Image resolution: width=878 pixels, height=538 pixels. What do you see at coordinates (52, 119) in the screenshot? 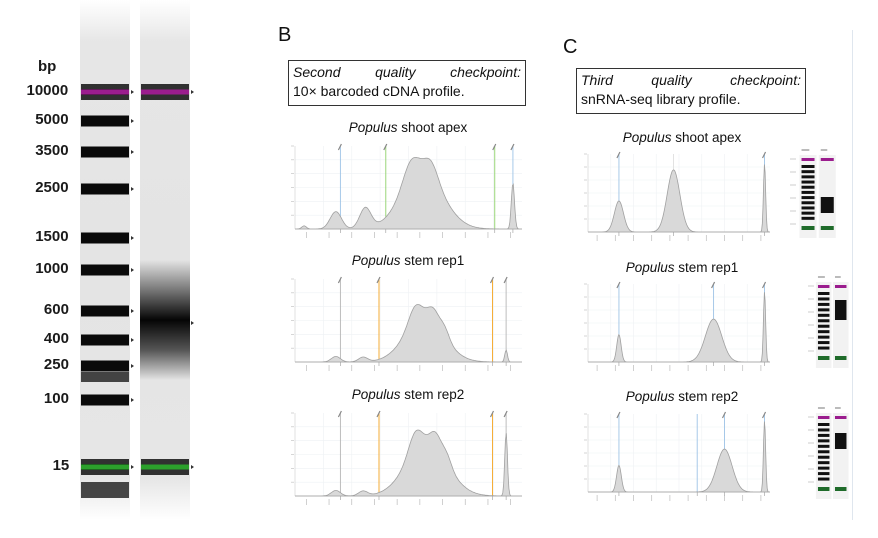
I see `bp-marker-label: 5000` at bounding box center [52, 119].